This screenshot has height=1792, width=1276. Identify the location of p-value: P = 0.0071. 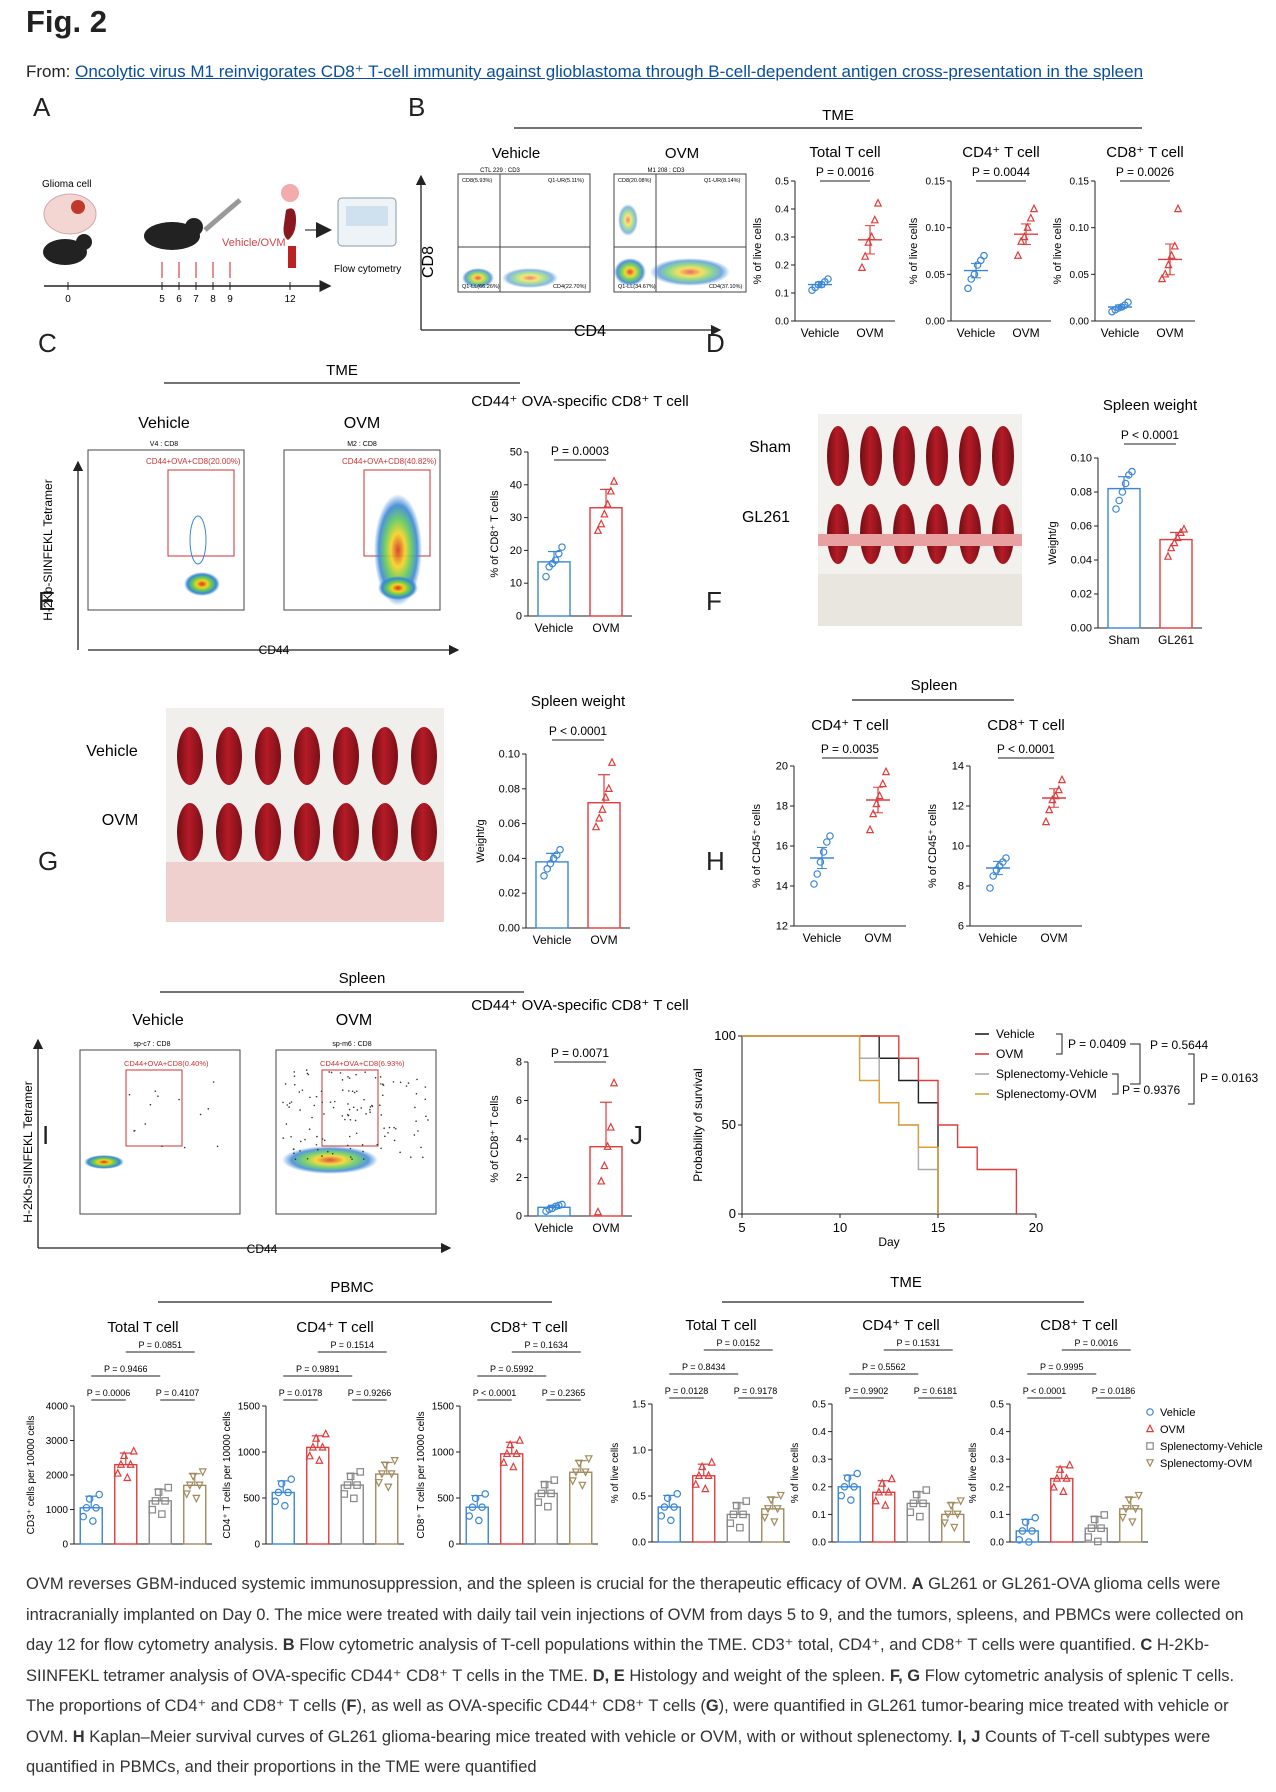
(580, 1053).